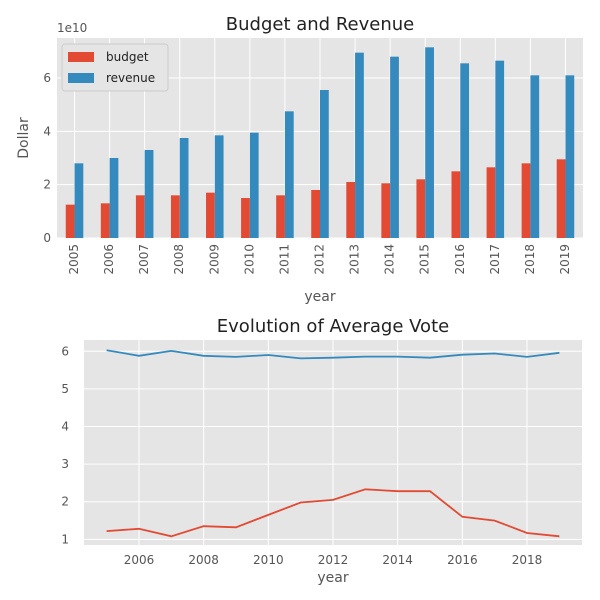  What do you see at coordinates (74, 259) in the screenshot?
I see `x-tick-label: 2005` at bounding box center [74, 259].